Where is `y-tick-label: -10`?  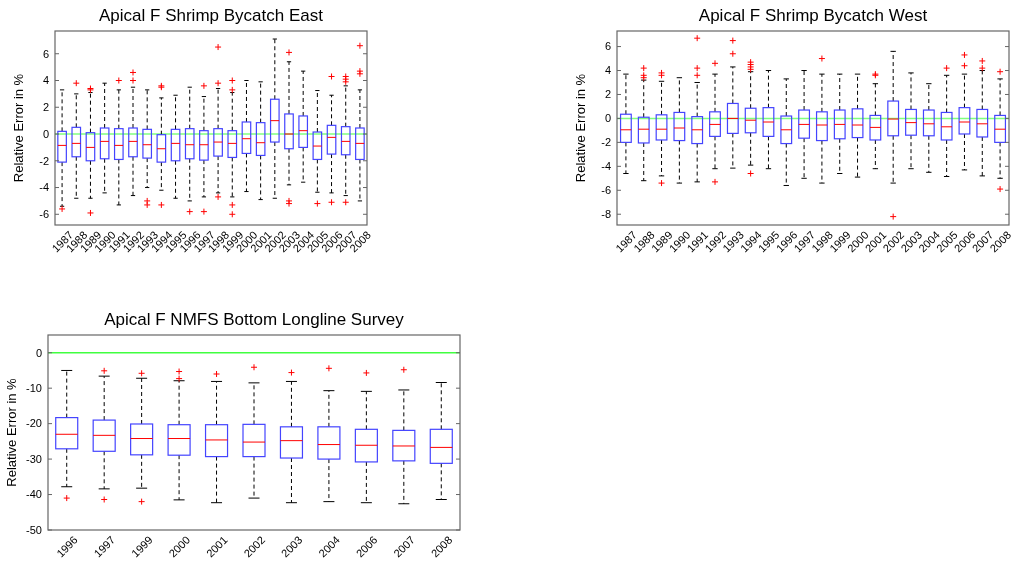
y-tick-label: -10 is located at coordinates (34, 388).